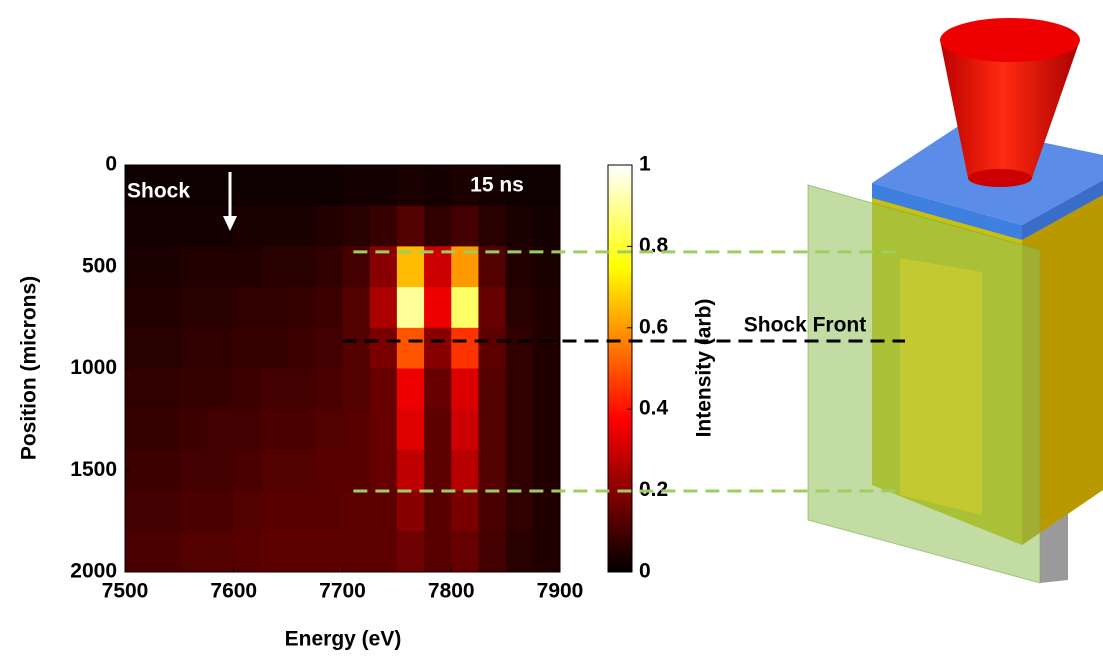 Image resolution: width=1103 pixels, height=661 pixels. I want to click on arrow-head, so click(230, 223).